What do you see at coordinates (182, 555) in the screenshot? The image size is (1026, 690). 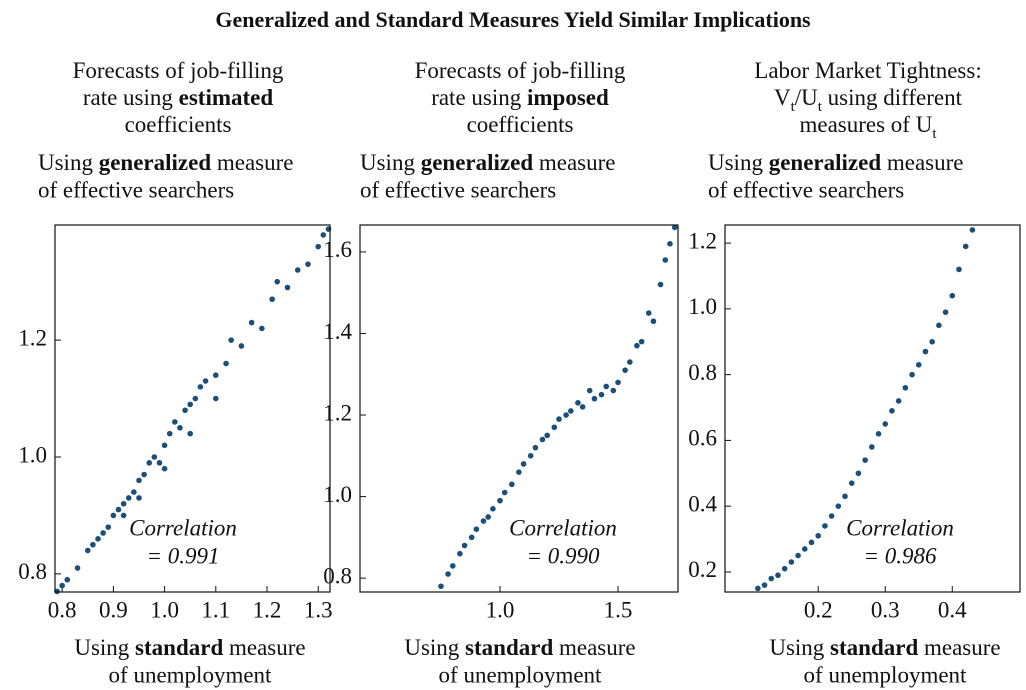 I see `annotation: = 0.991` at bounding box center [182, 555].